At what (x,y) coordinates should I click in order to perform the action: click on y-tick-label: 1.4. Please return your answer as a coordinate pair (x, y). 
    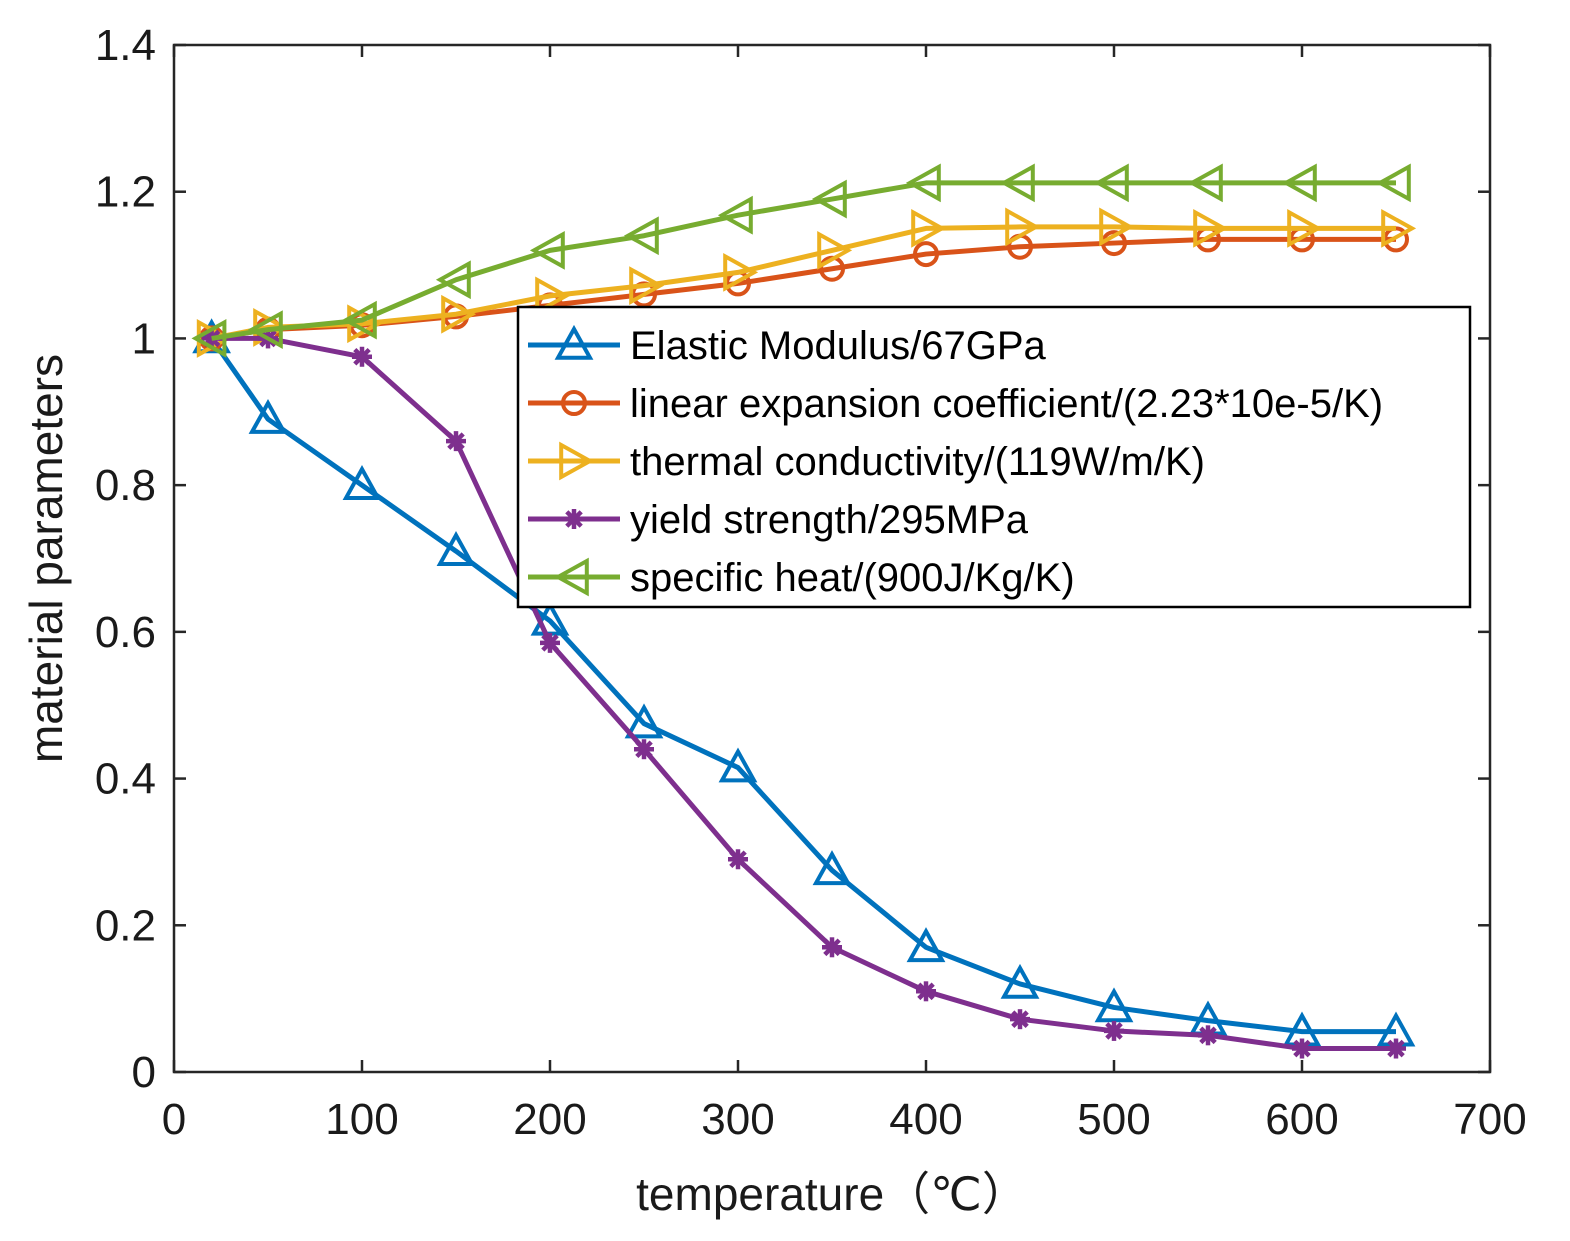
    Looking at the image, I should click on (125, 45).